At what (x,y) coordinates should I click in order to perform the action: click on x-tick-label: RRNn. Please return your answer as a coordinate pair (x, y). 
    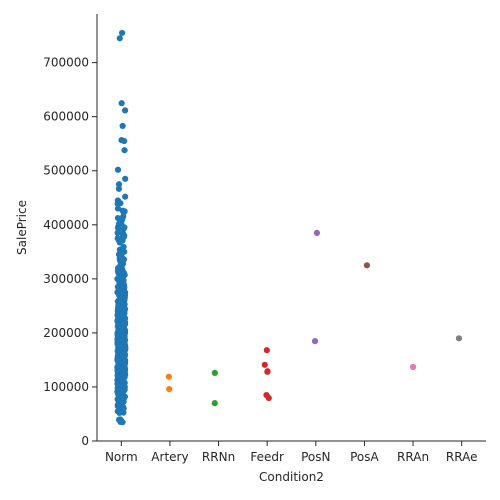
    Looking at the image, I should click on (218, 457).